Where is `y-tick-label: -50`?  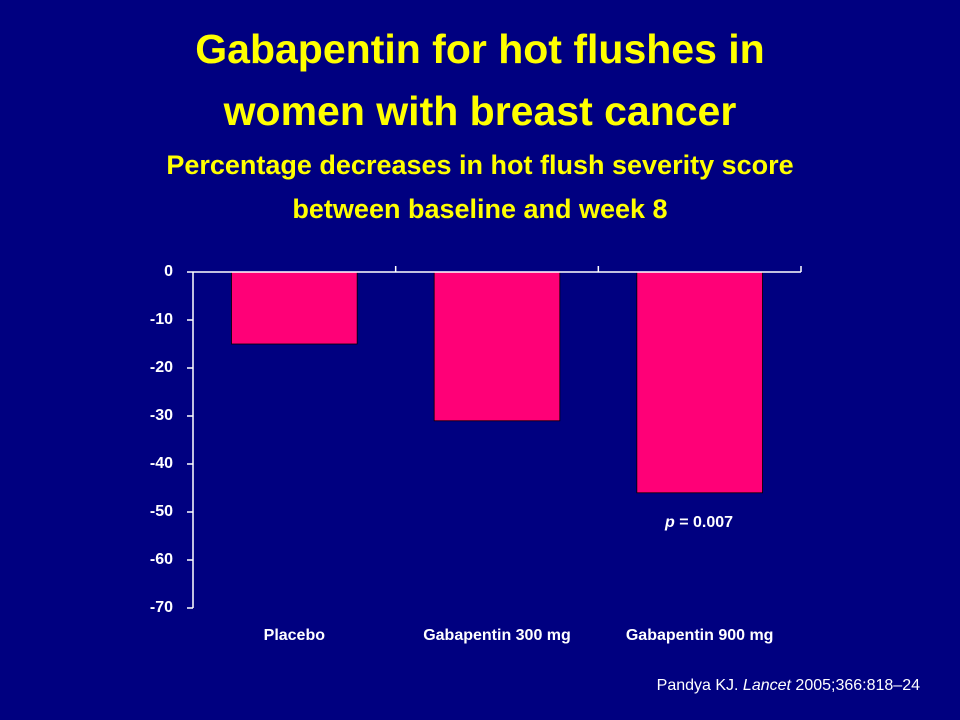
y-tick-label: -50 is located at coordinates (161, 511).